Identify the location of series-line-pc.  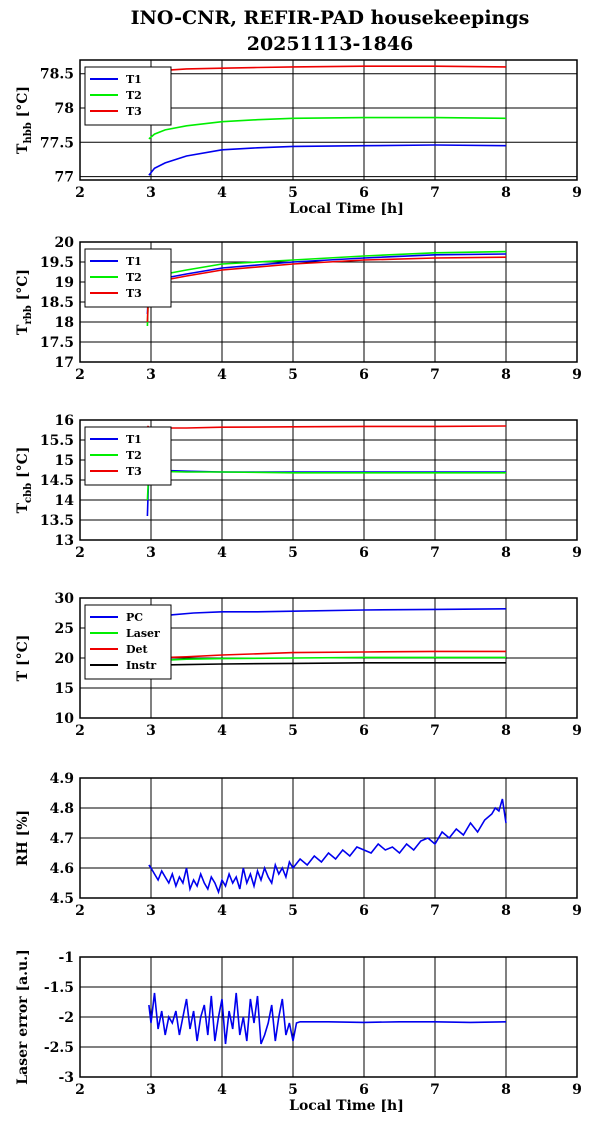
(327, 614).